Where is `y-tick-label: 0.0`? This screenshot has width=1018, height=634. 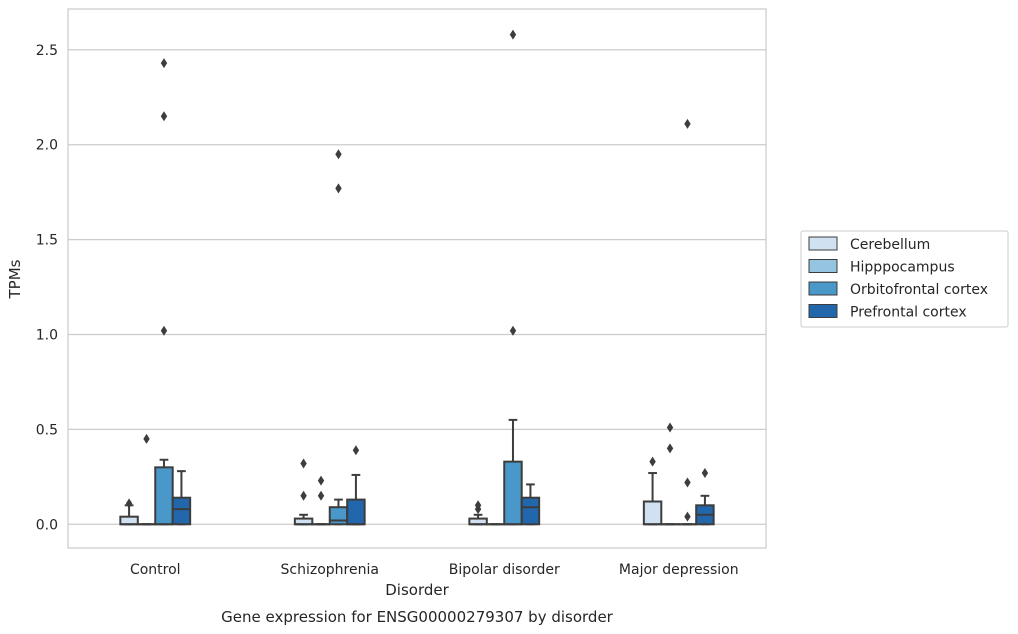 y-tick-label: 0.0 is located at coordinates (47, 525).